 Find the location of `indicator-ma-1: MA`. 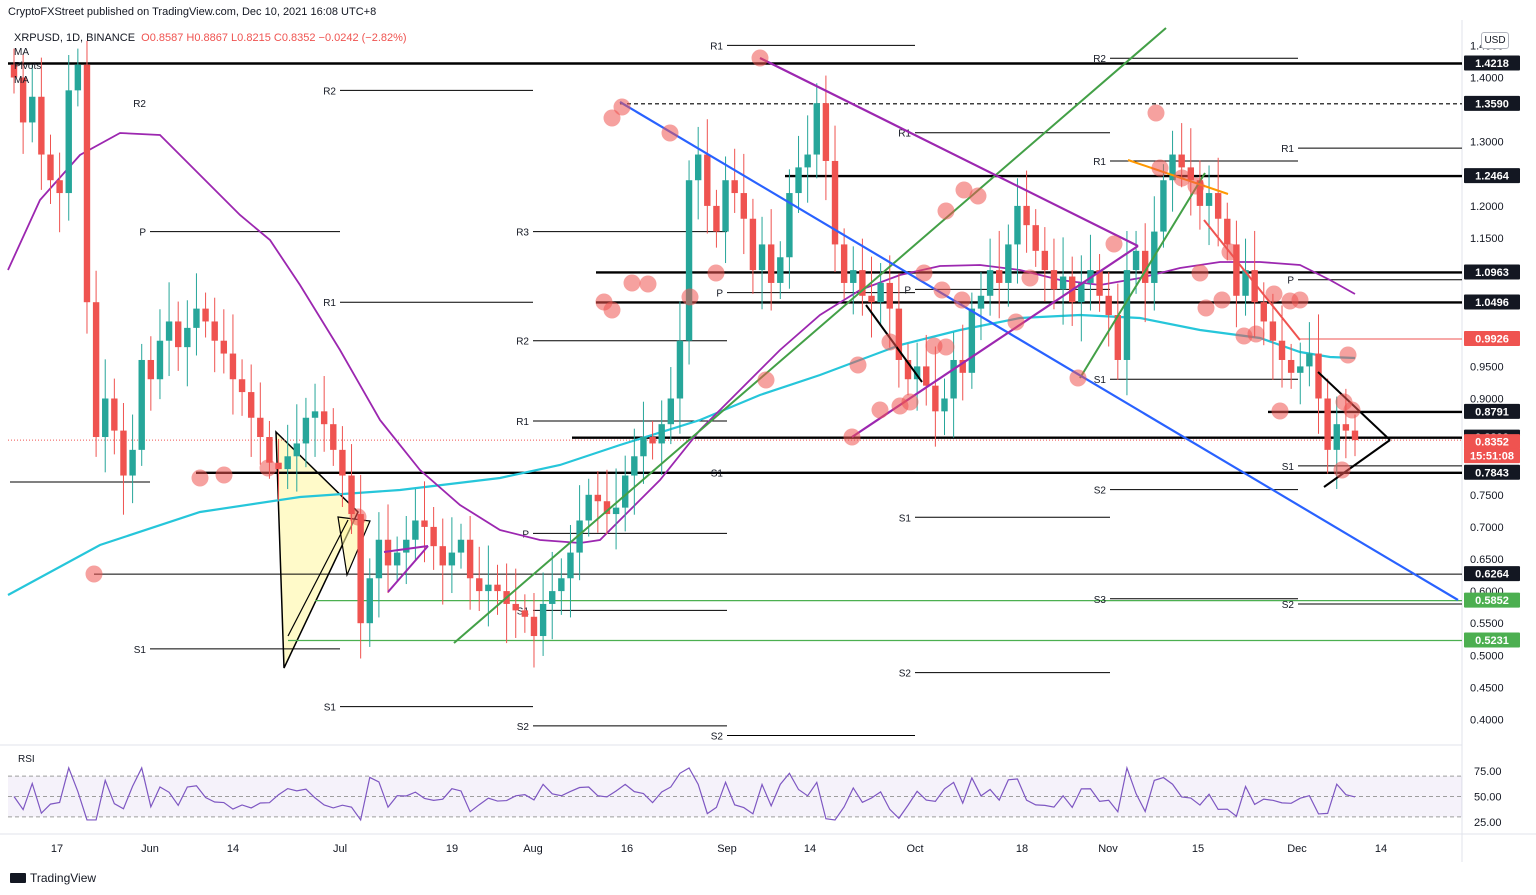

indicator-ma-1: MA is located at coordinates (21, 52).